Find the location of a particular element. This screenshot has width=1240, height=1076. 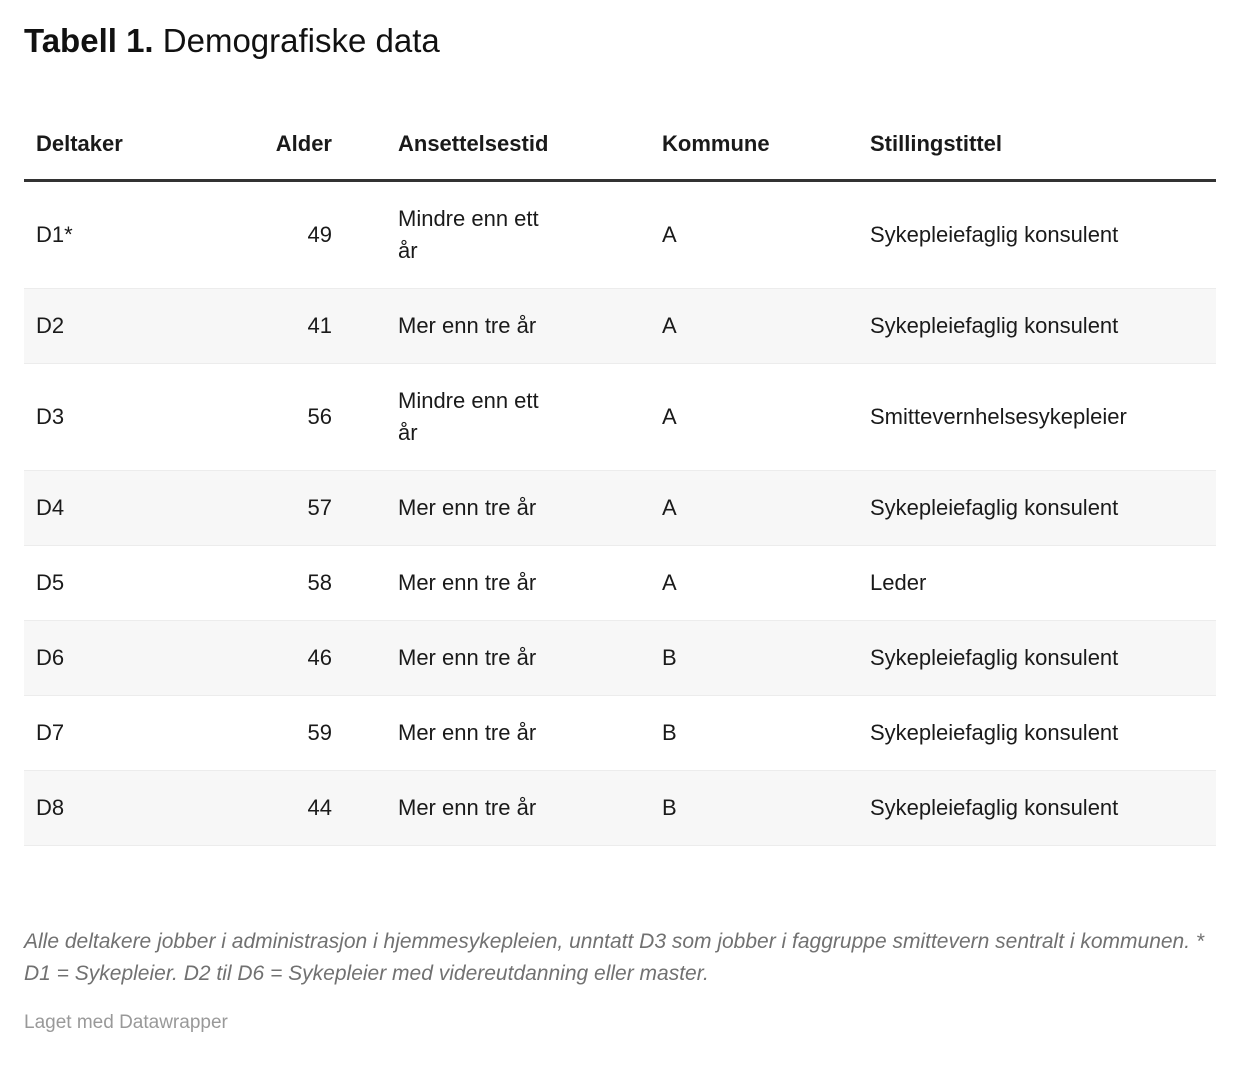

title-prefix: Tabell 1. is located at coordinates (89, 40).